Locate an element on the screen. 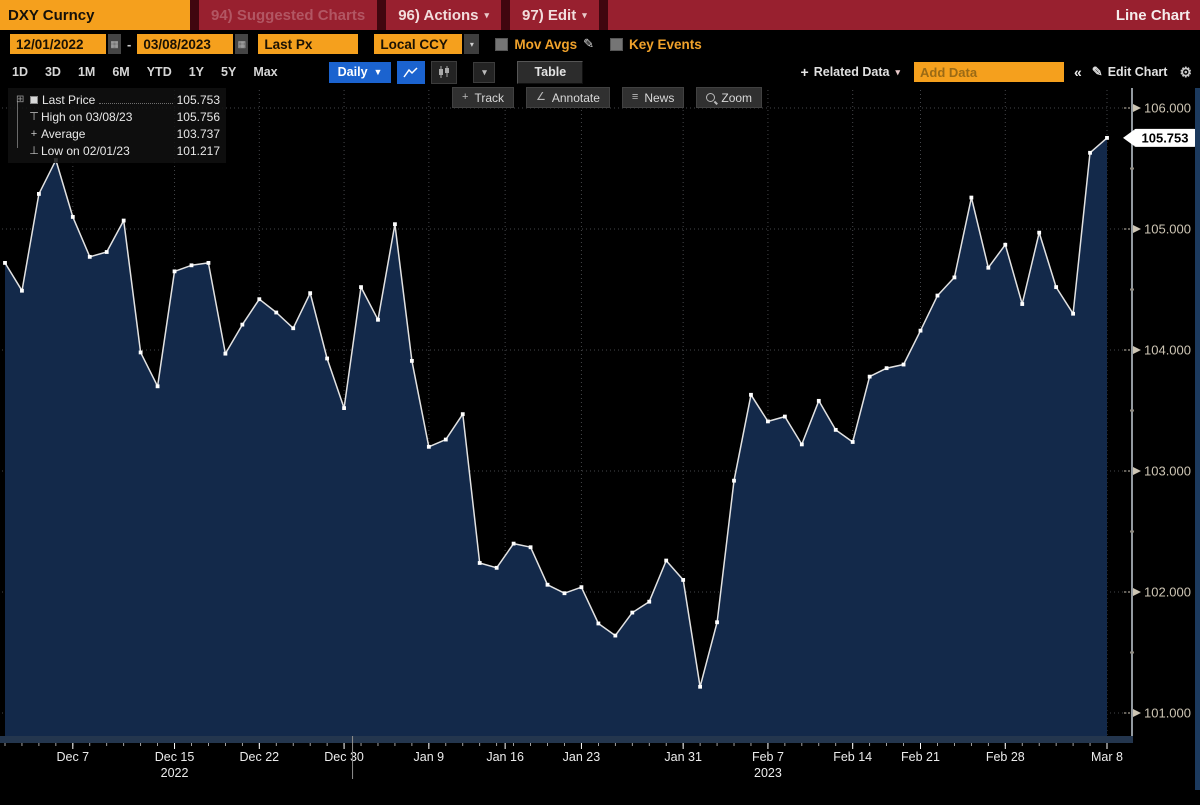 This screenshot has width=1200, height=805. period-button-1y: 1Y is located at coordinates (196, 72).